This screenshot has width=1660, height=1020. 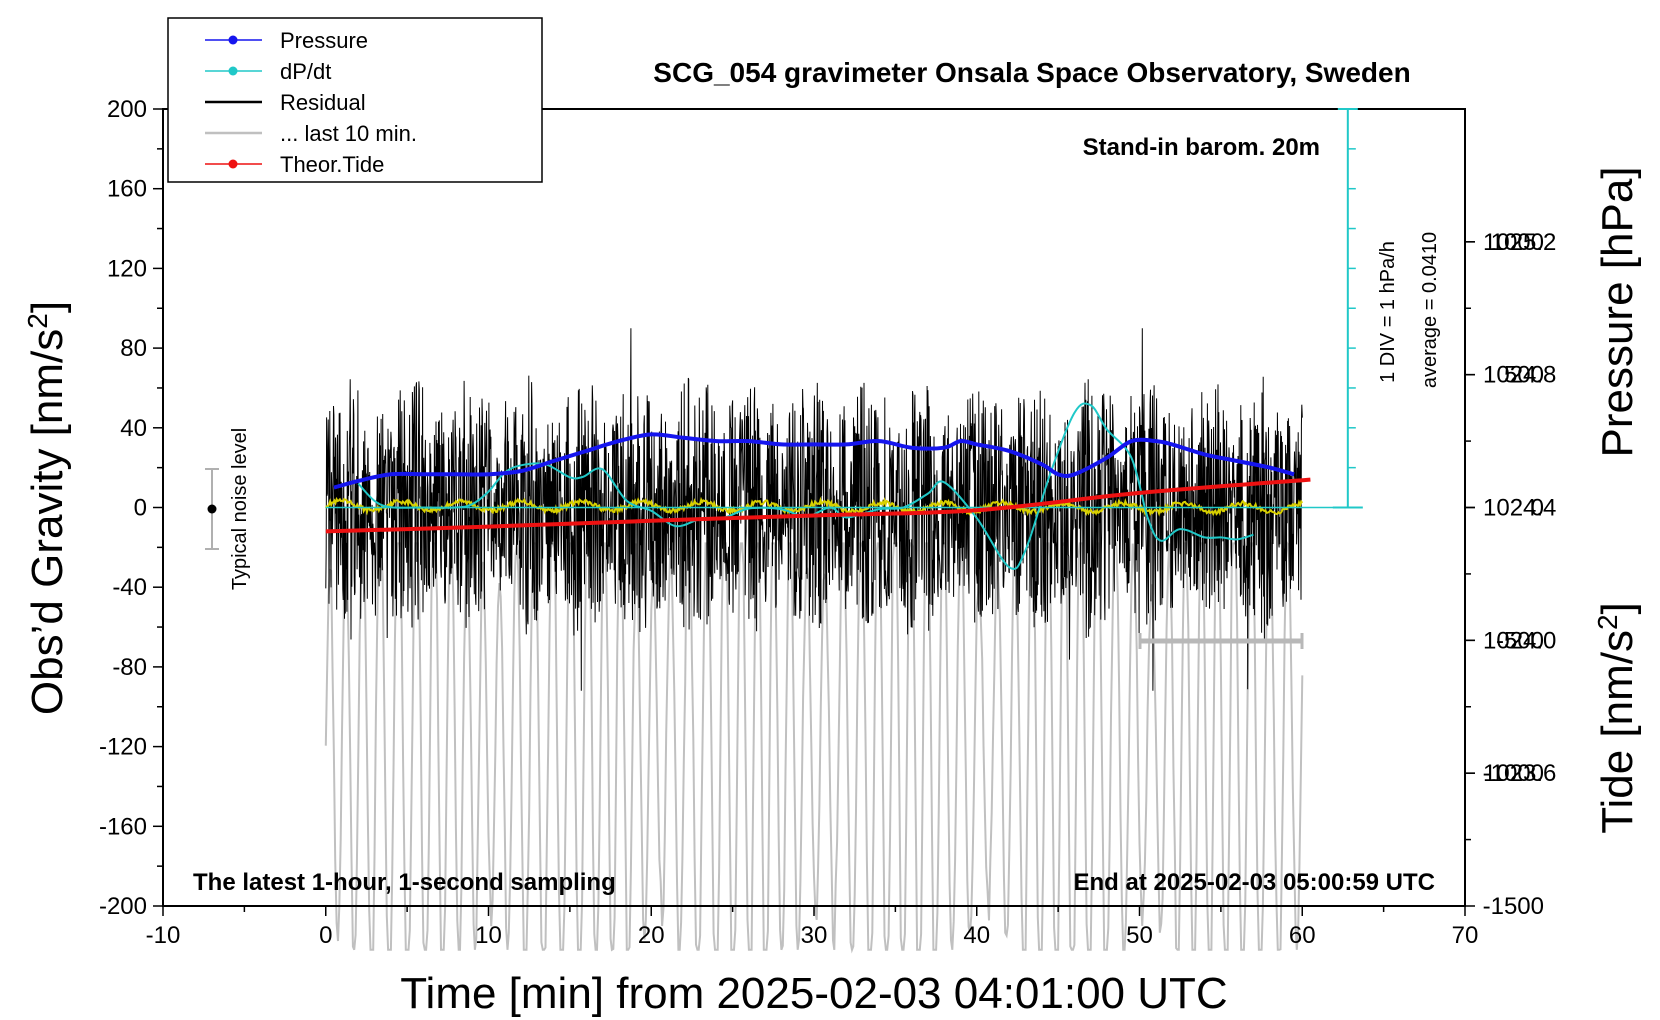 What do you see at coordinates (163, 935) in the screenshot?
I see `x-tick-label: -10` at bounding box center [163, 935].